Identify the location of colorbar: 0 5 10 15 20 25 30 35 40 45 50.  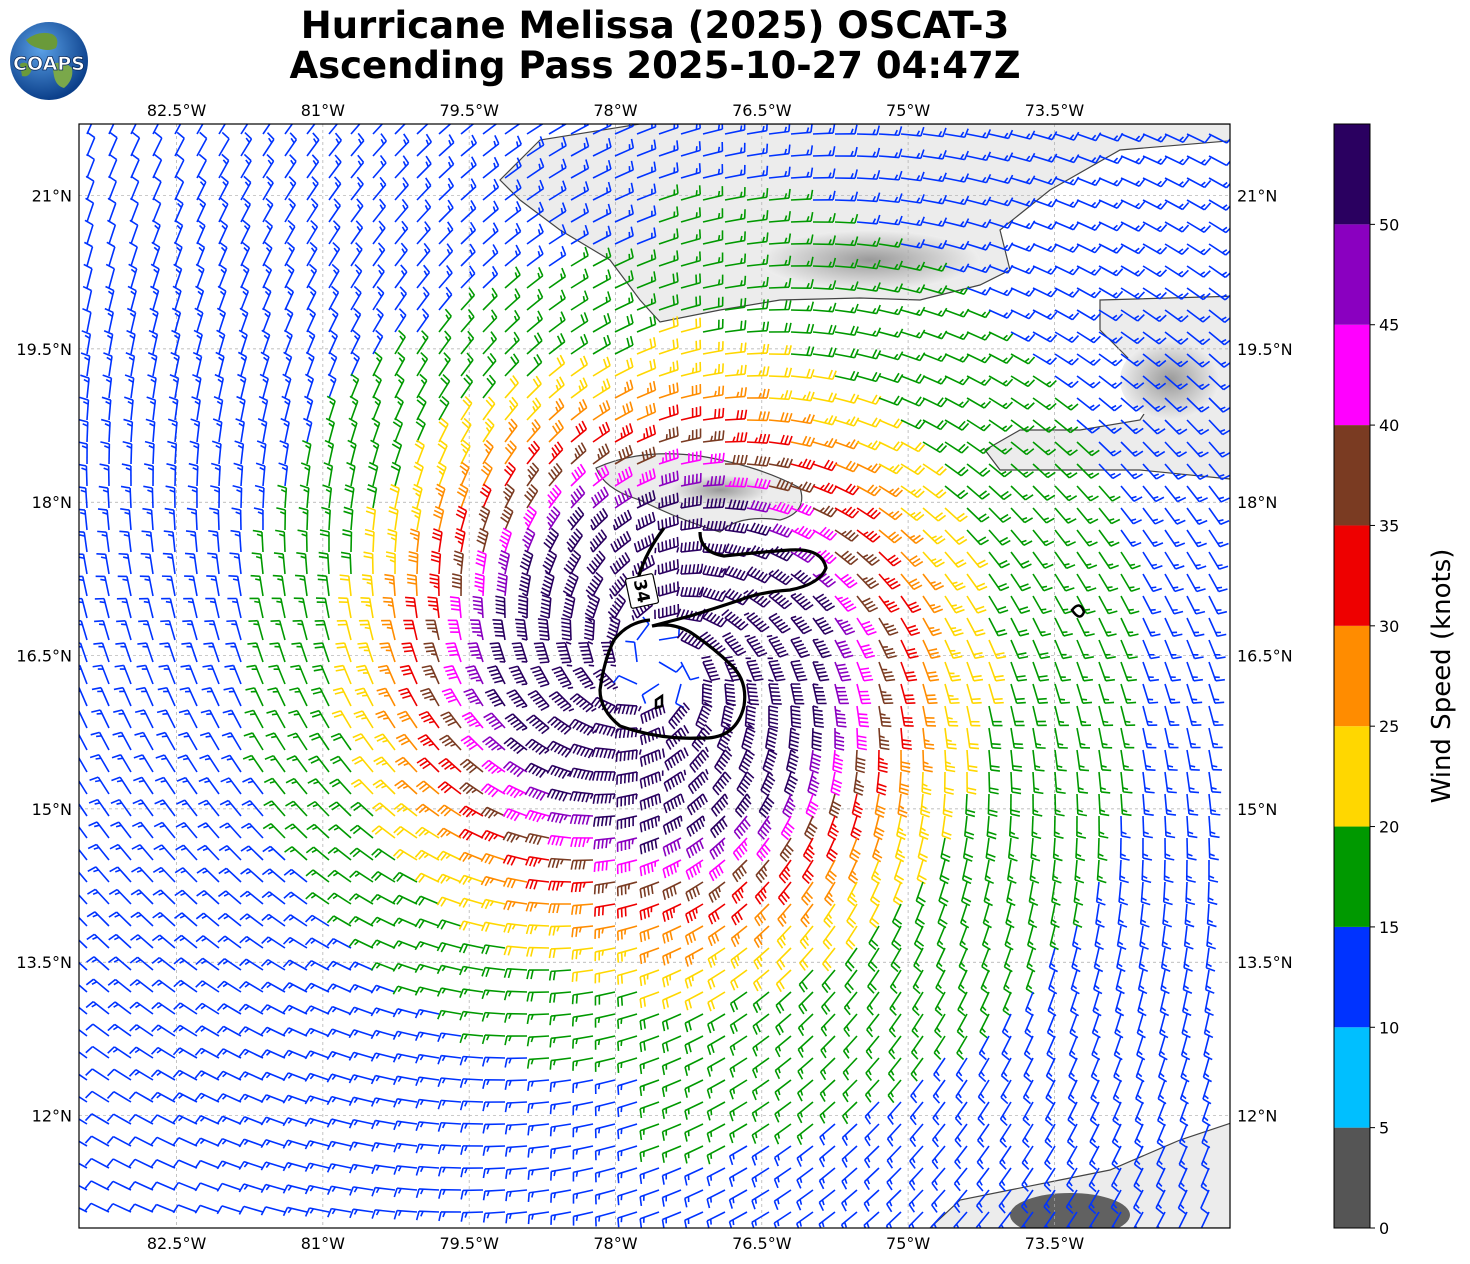
(1366, 680).